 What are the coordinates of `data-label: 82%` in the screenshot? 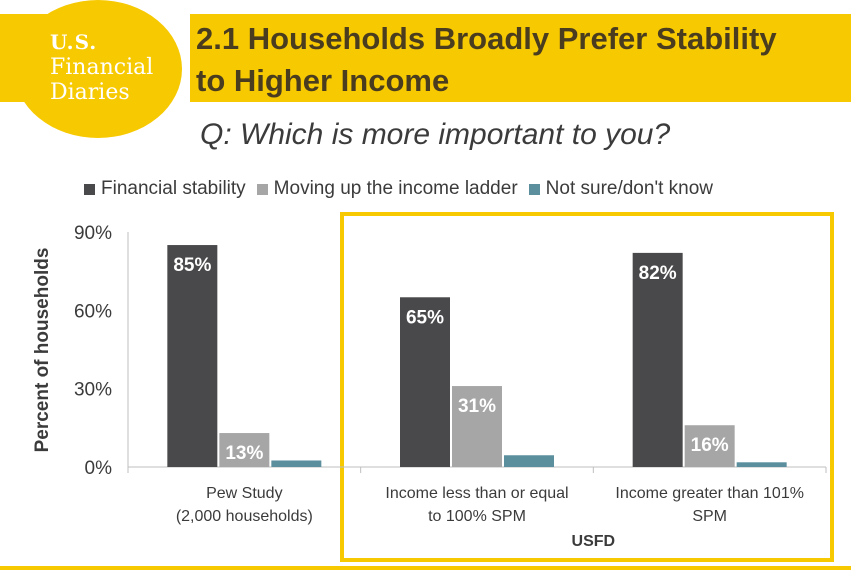 It's located at (658, 273).